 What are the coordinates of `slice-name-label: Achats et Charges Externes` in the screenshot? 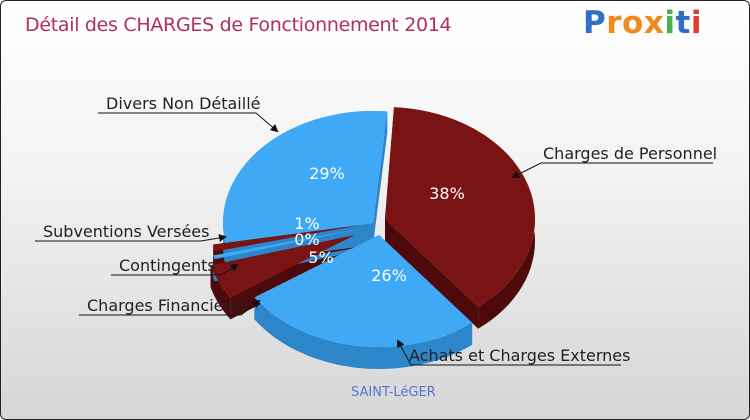 It's located at (519, 355).